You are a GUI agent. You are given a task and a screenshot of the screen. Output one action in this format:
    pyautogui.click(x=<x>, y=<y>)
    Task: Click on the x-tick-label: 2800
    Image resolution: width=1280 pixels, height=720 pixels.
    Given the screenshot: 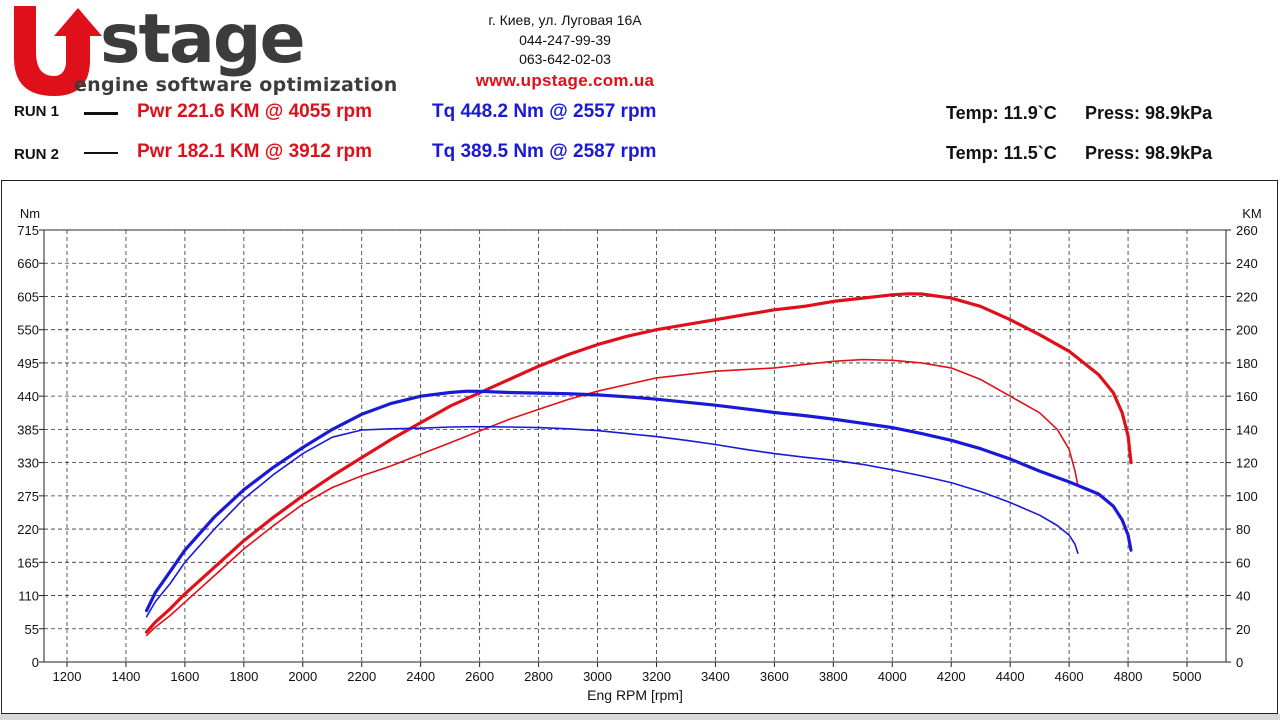 What is the action you would take?
    pyautogui.click(x=538, y=676)
    